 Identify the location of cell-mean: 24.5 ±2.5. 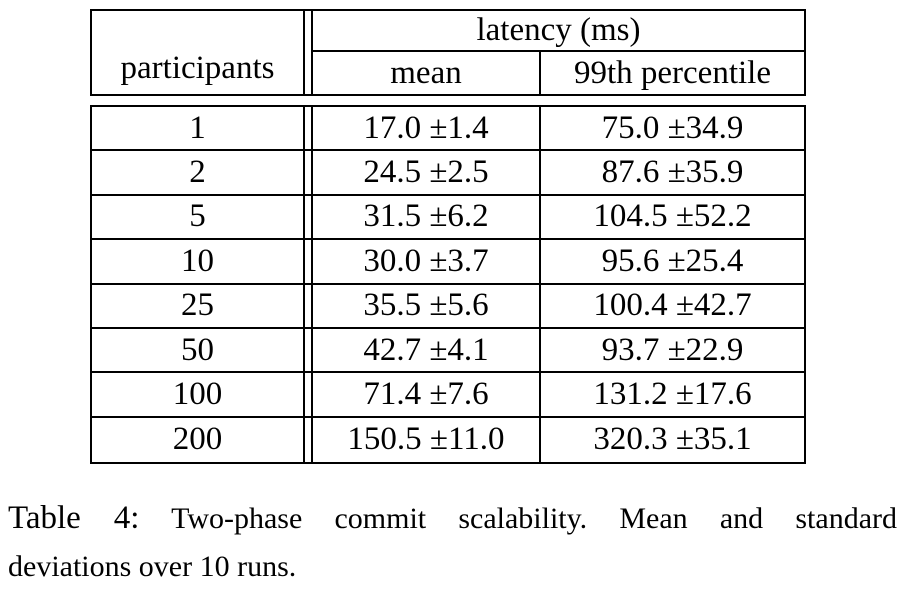
(427, 173).